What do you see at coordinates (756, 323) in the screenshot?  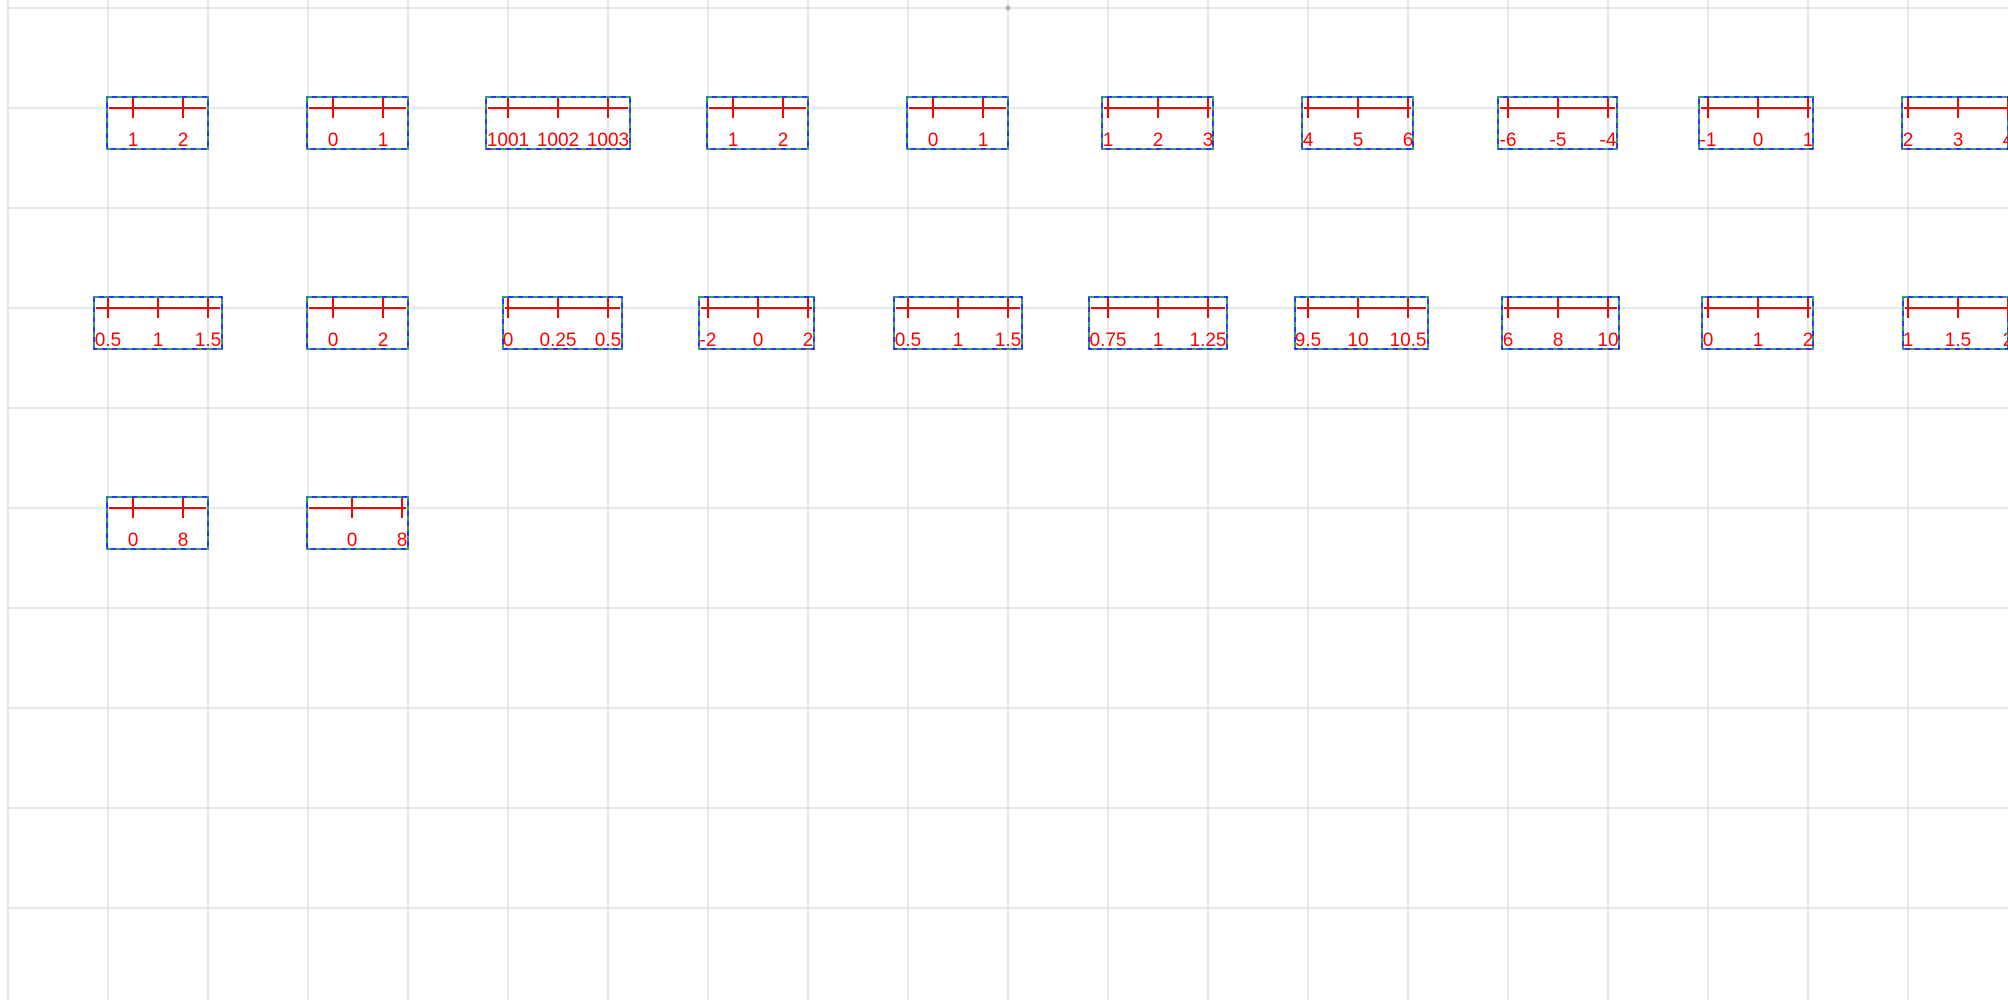 I see `number-line-widget: -2 0 2` at bounding box center [756, 323].